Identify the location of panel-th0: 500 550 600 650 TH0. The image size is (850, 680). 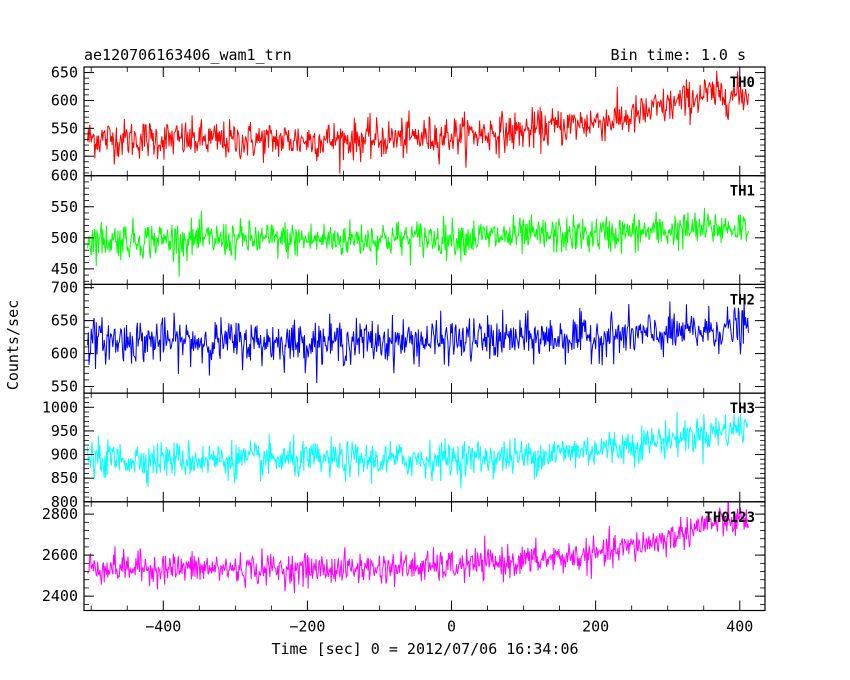
(408, 120).